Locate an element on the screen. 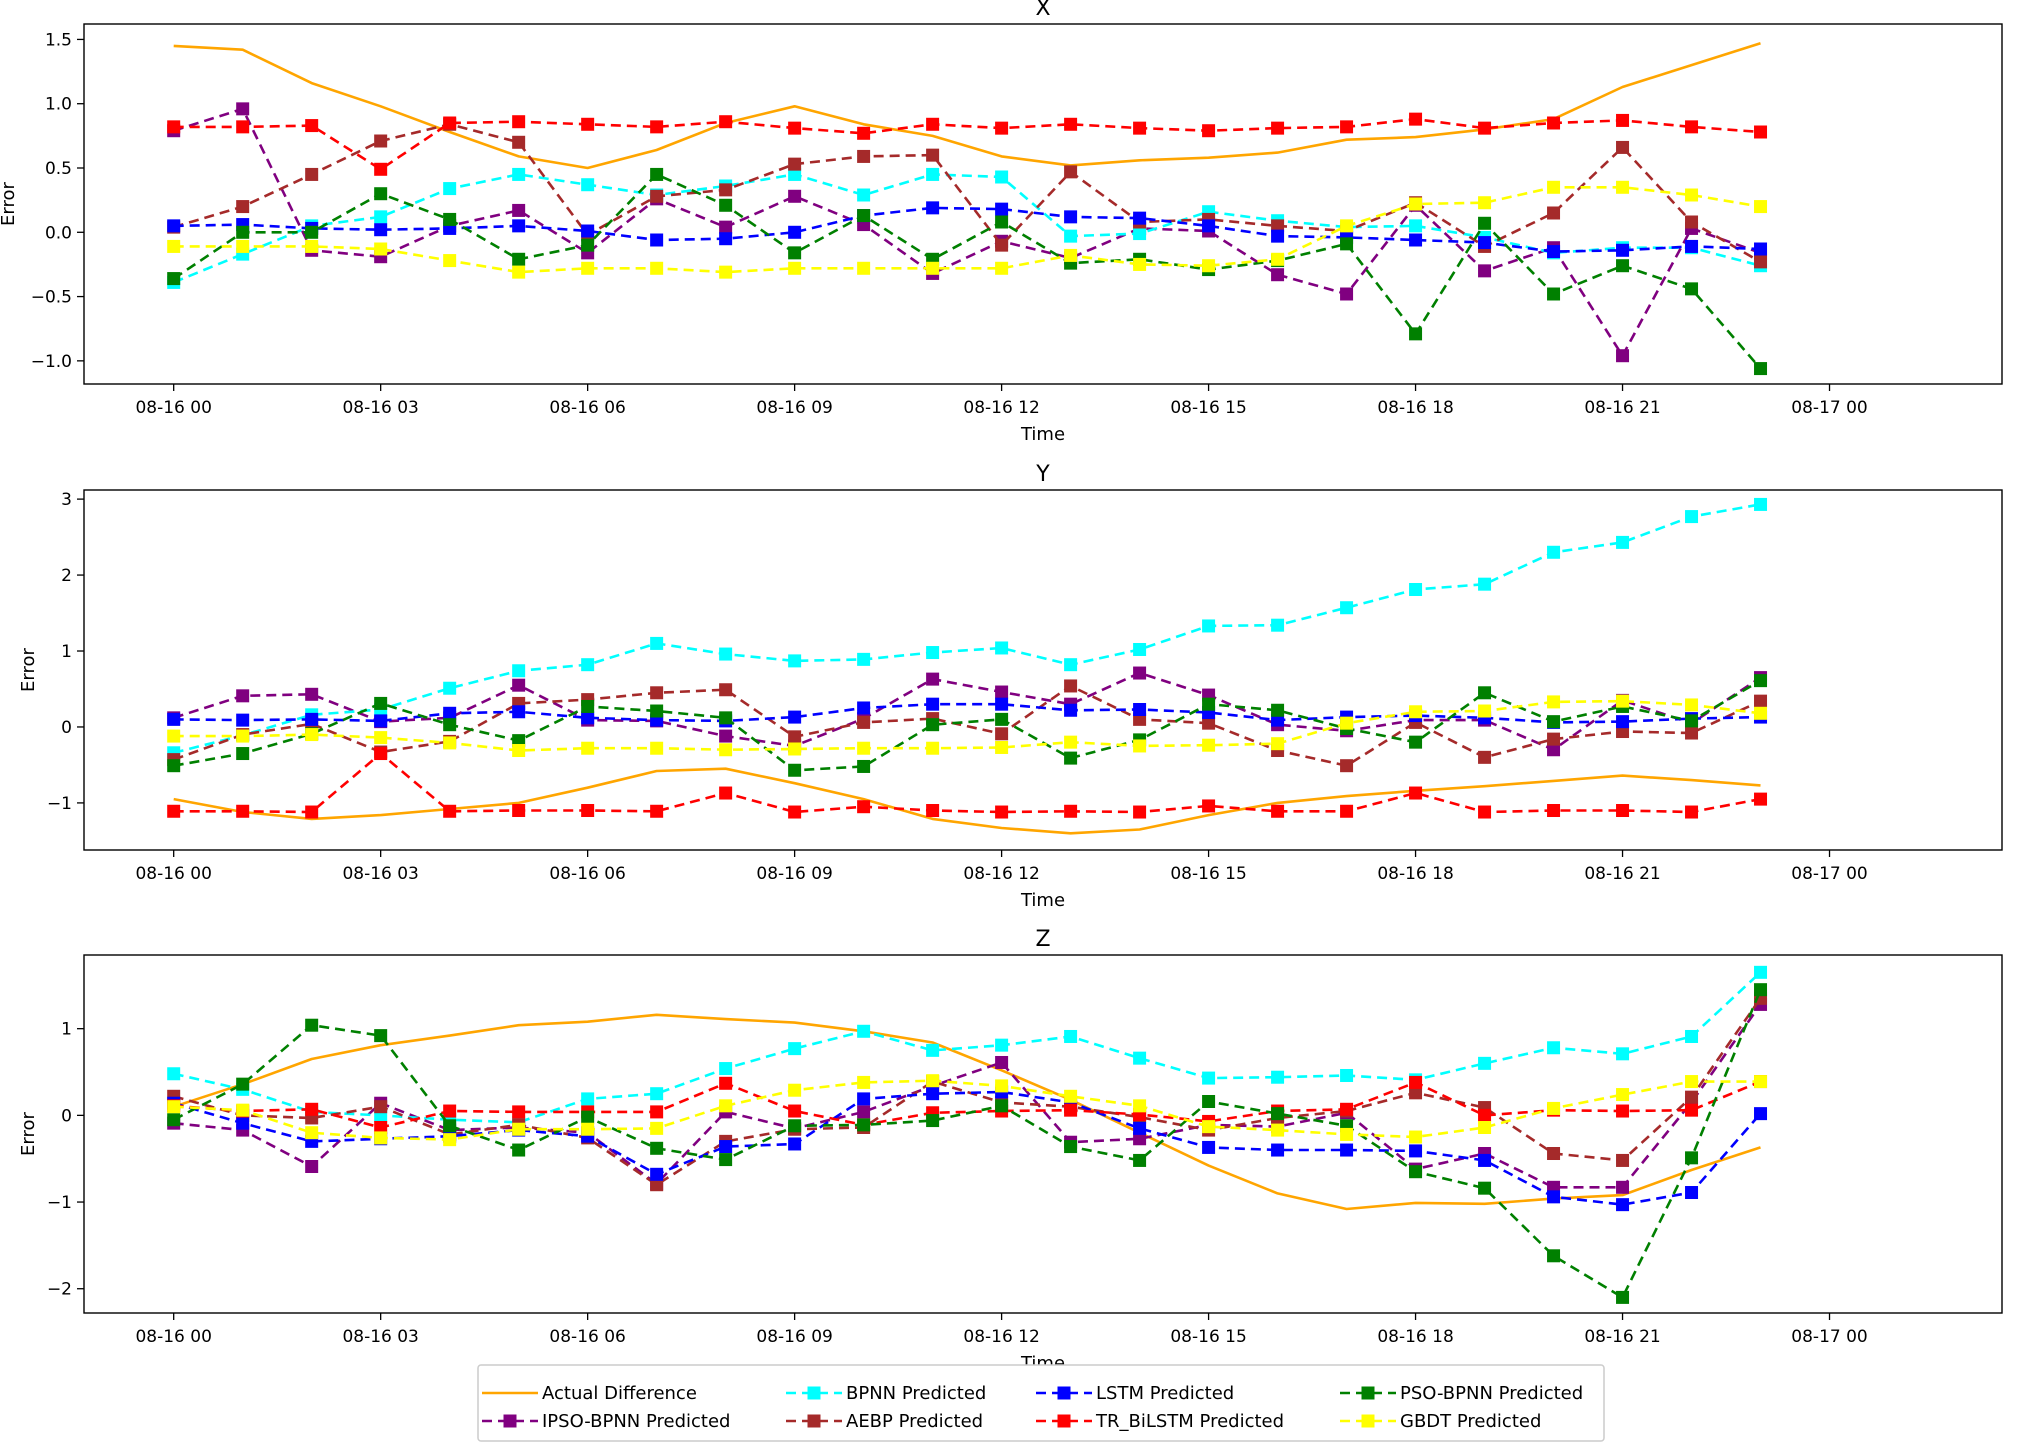 This screenshot has height=1447, width=2032. y-tick-label: 1.0 is located at coordinates (58, 105).